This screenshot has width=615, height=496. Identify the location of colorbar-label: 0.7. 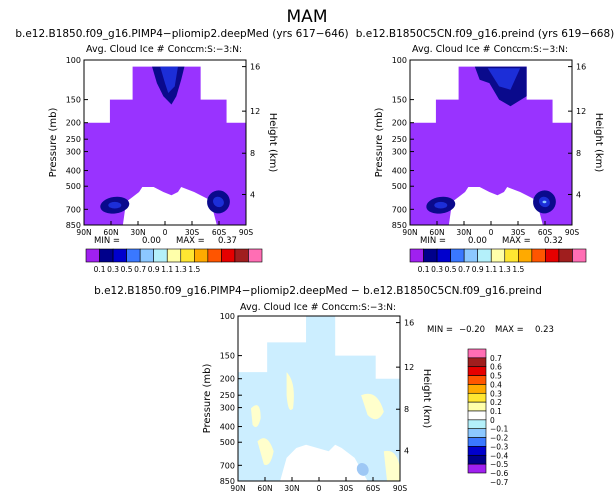
(496, 358).